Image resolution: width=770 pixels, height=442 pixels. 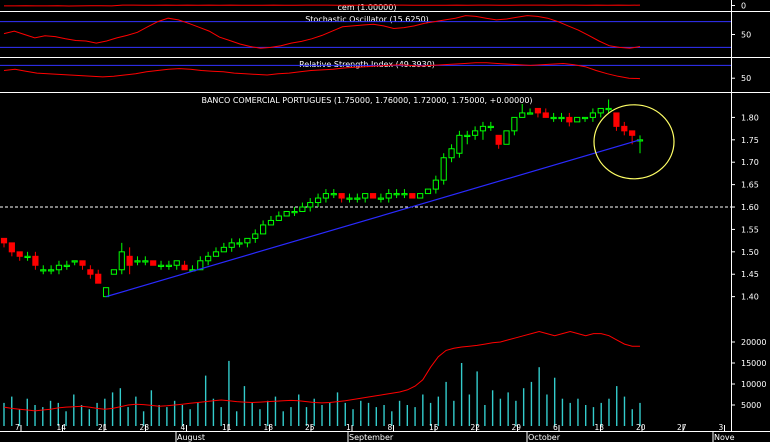 I want to click on price-tick-label: 1.50, so click(x=750, y=252).